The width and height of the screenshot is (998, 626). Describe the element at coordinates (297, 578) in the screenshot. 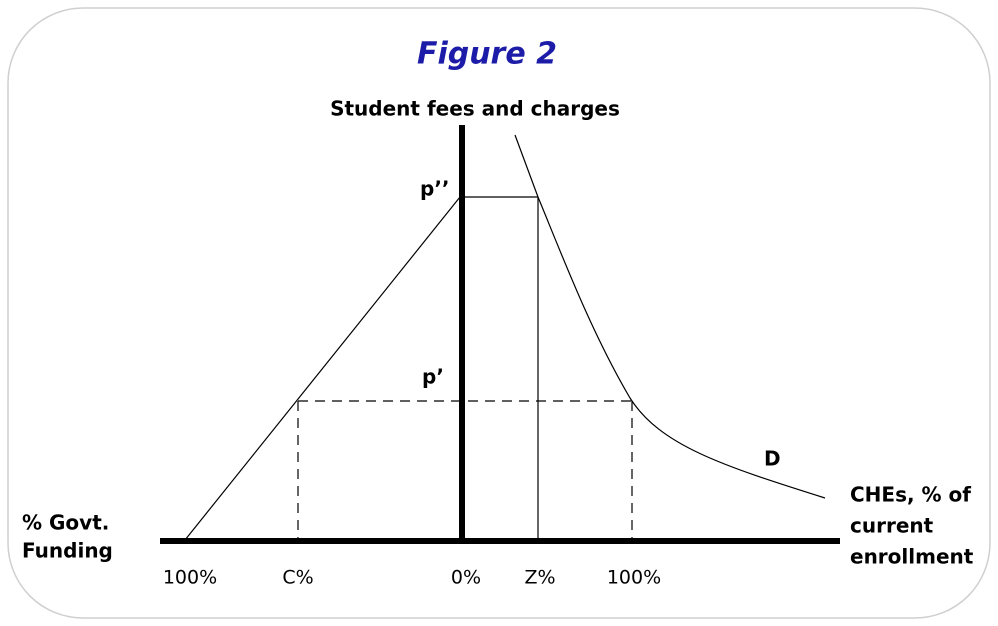

I see `x-label: C%` at that location.